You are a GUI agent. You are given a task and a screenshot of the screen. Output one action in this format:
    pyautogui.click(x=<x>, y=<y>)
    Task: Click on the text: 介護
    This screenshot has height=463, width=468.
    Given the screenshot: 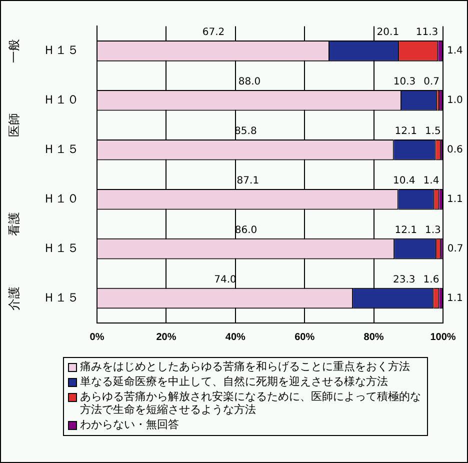 What is the action you would take?
    pyautogui.click(x=14, y=298)
    